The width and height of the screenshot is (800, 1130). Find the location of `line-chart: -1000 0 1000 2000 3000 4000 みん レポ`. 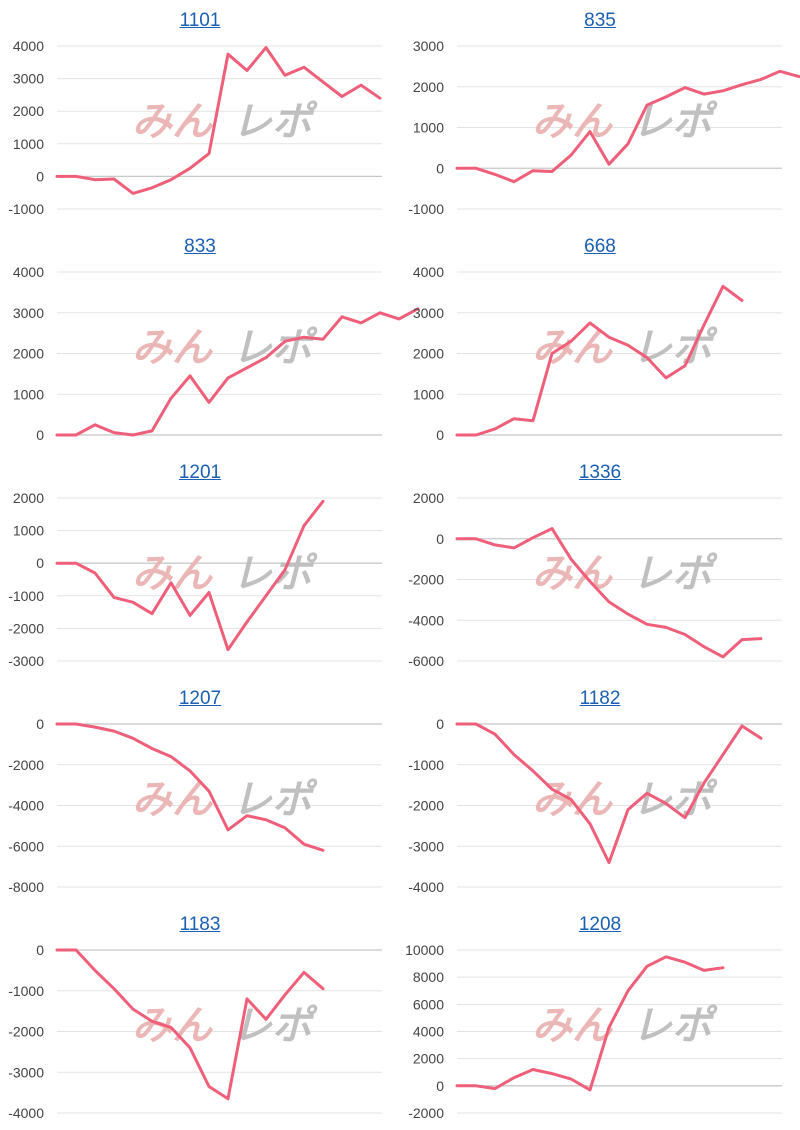

line-chart: -1000 0 1000 2000 3000 4000 みん レポ is located at coordinates (195, 127).